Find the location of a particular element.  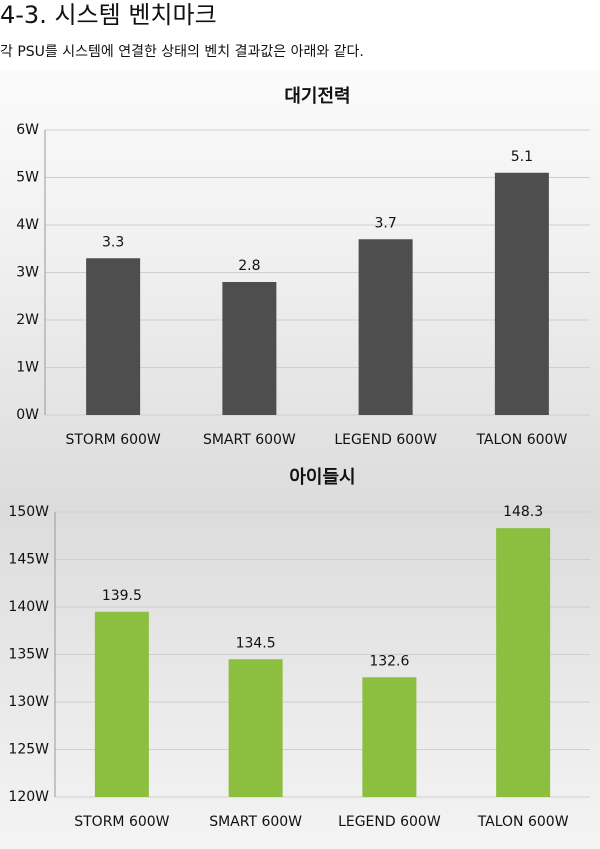

y-tick-label: 4W is located at coordinates (27, 225).